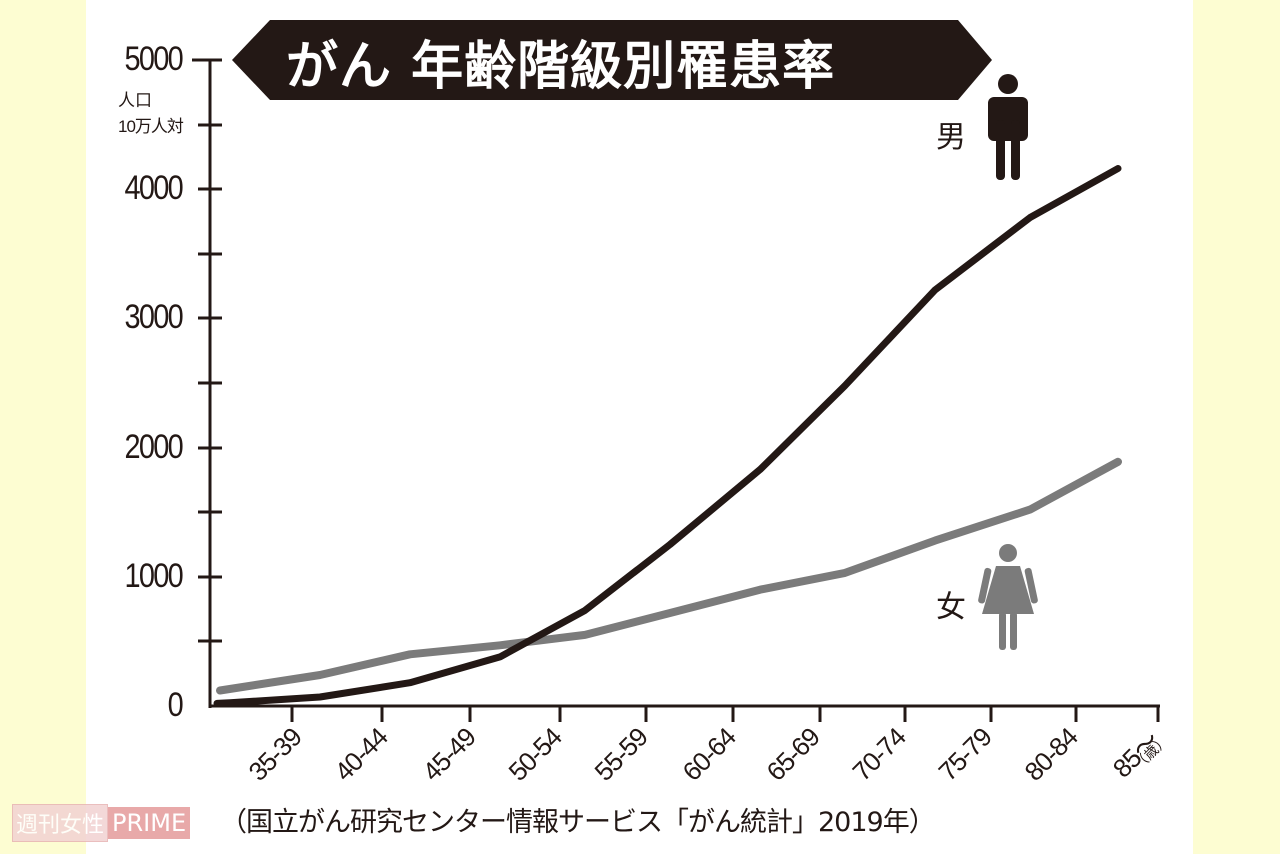 The height and width of the screenshot is (854, 1280). What do you see at coordinates (60, 823) in the screenshot?
I see `watermark-text-jp: 週刊女性` at bounding box center [60, 823].